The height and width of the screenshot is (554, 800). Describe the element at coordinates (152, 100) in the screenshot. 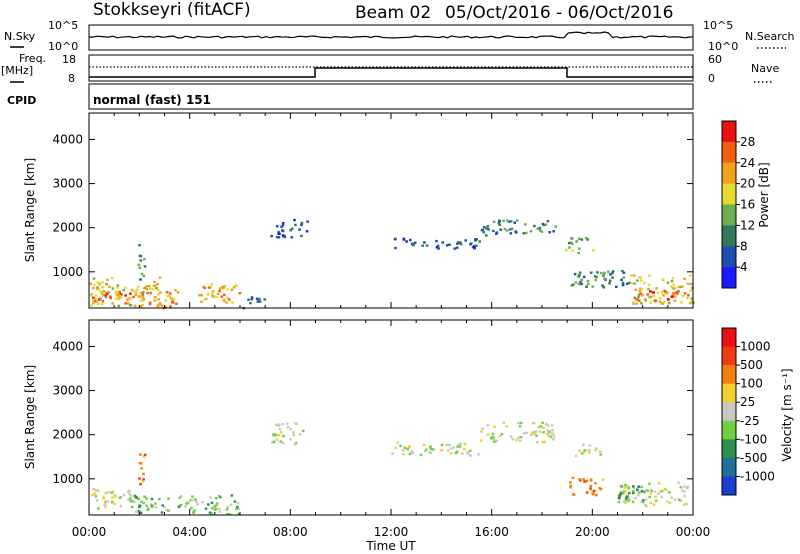

I see `cpid-text: normal (fast) 151` at that location.